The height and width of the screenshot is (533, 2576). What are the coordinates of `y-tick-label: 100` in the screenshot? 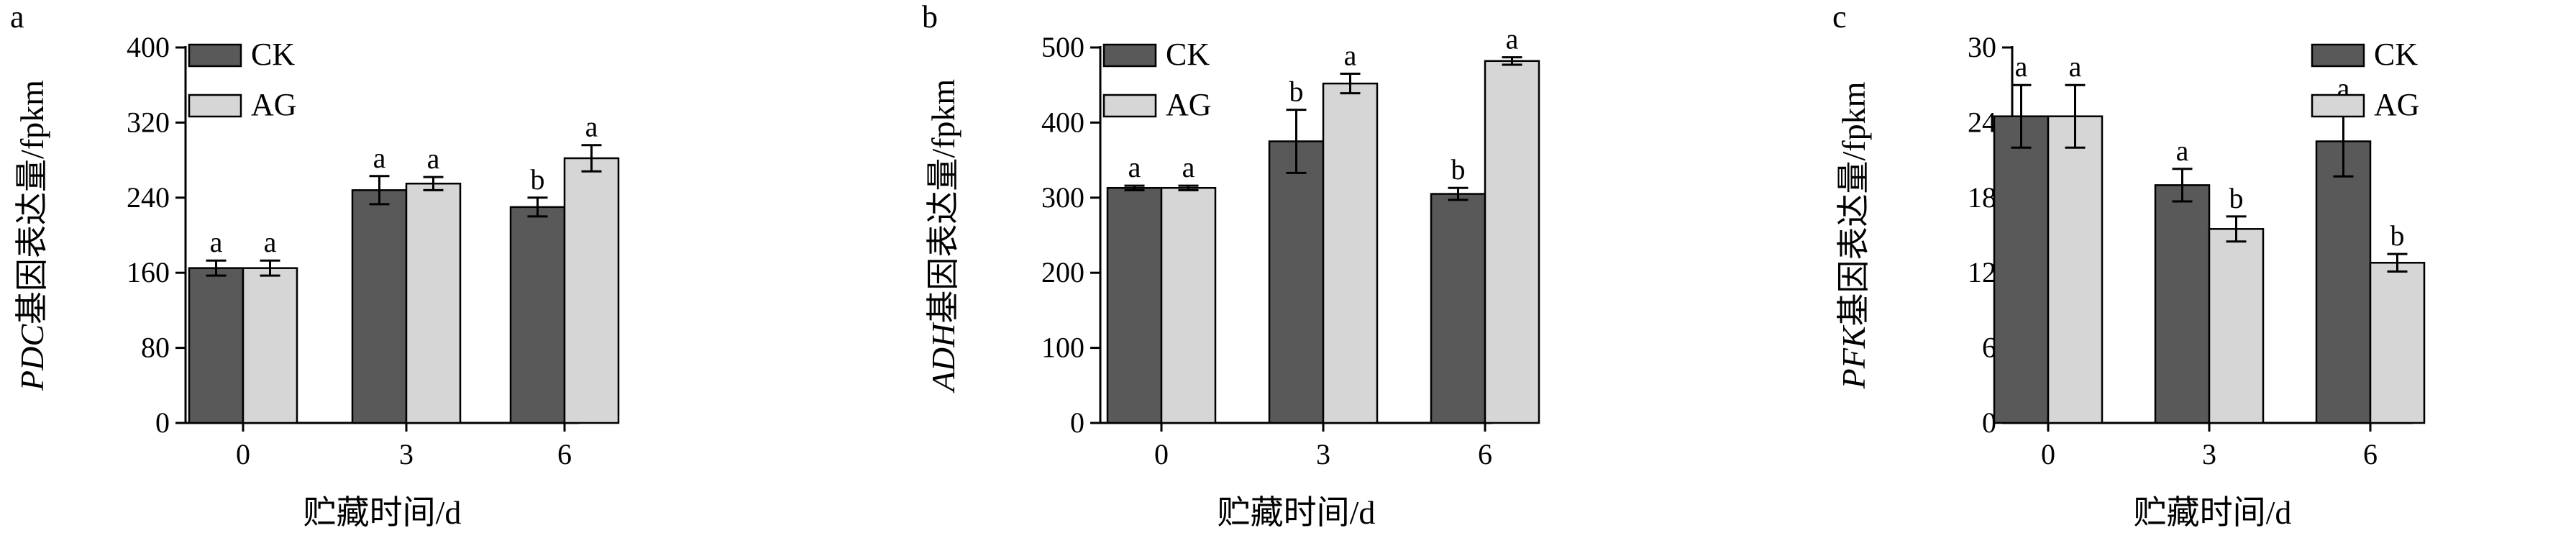 It's located at (1062, 348).